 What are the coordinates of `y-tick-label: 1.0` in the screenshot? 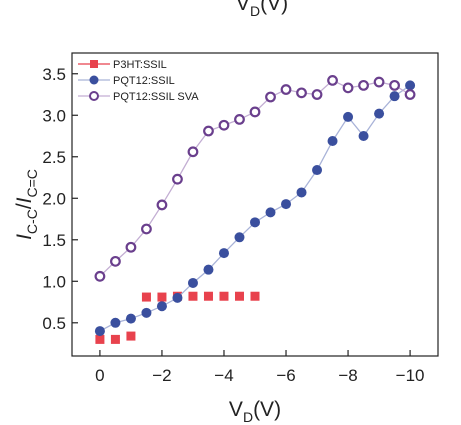 It's located at (54, 281).